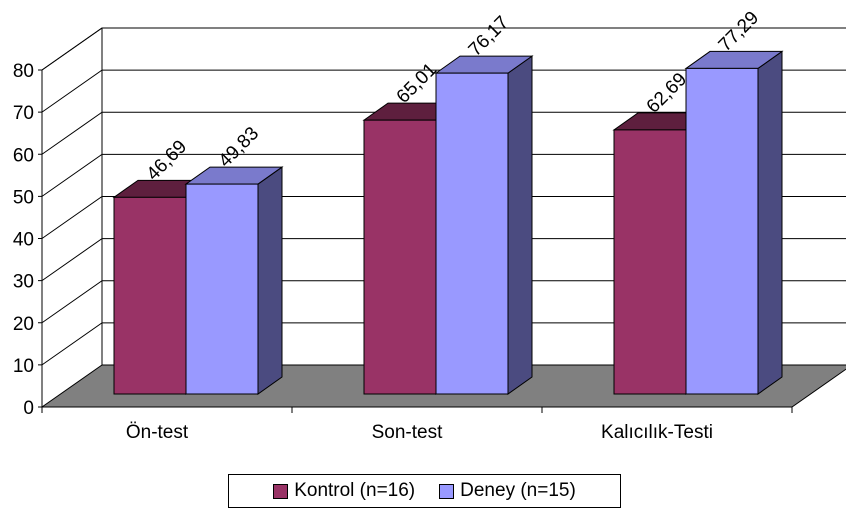  Describe the element at coordinates (23, 324) in the screenshot. I see `y-tick-label: 20` at that location.